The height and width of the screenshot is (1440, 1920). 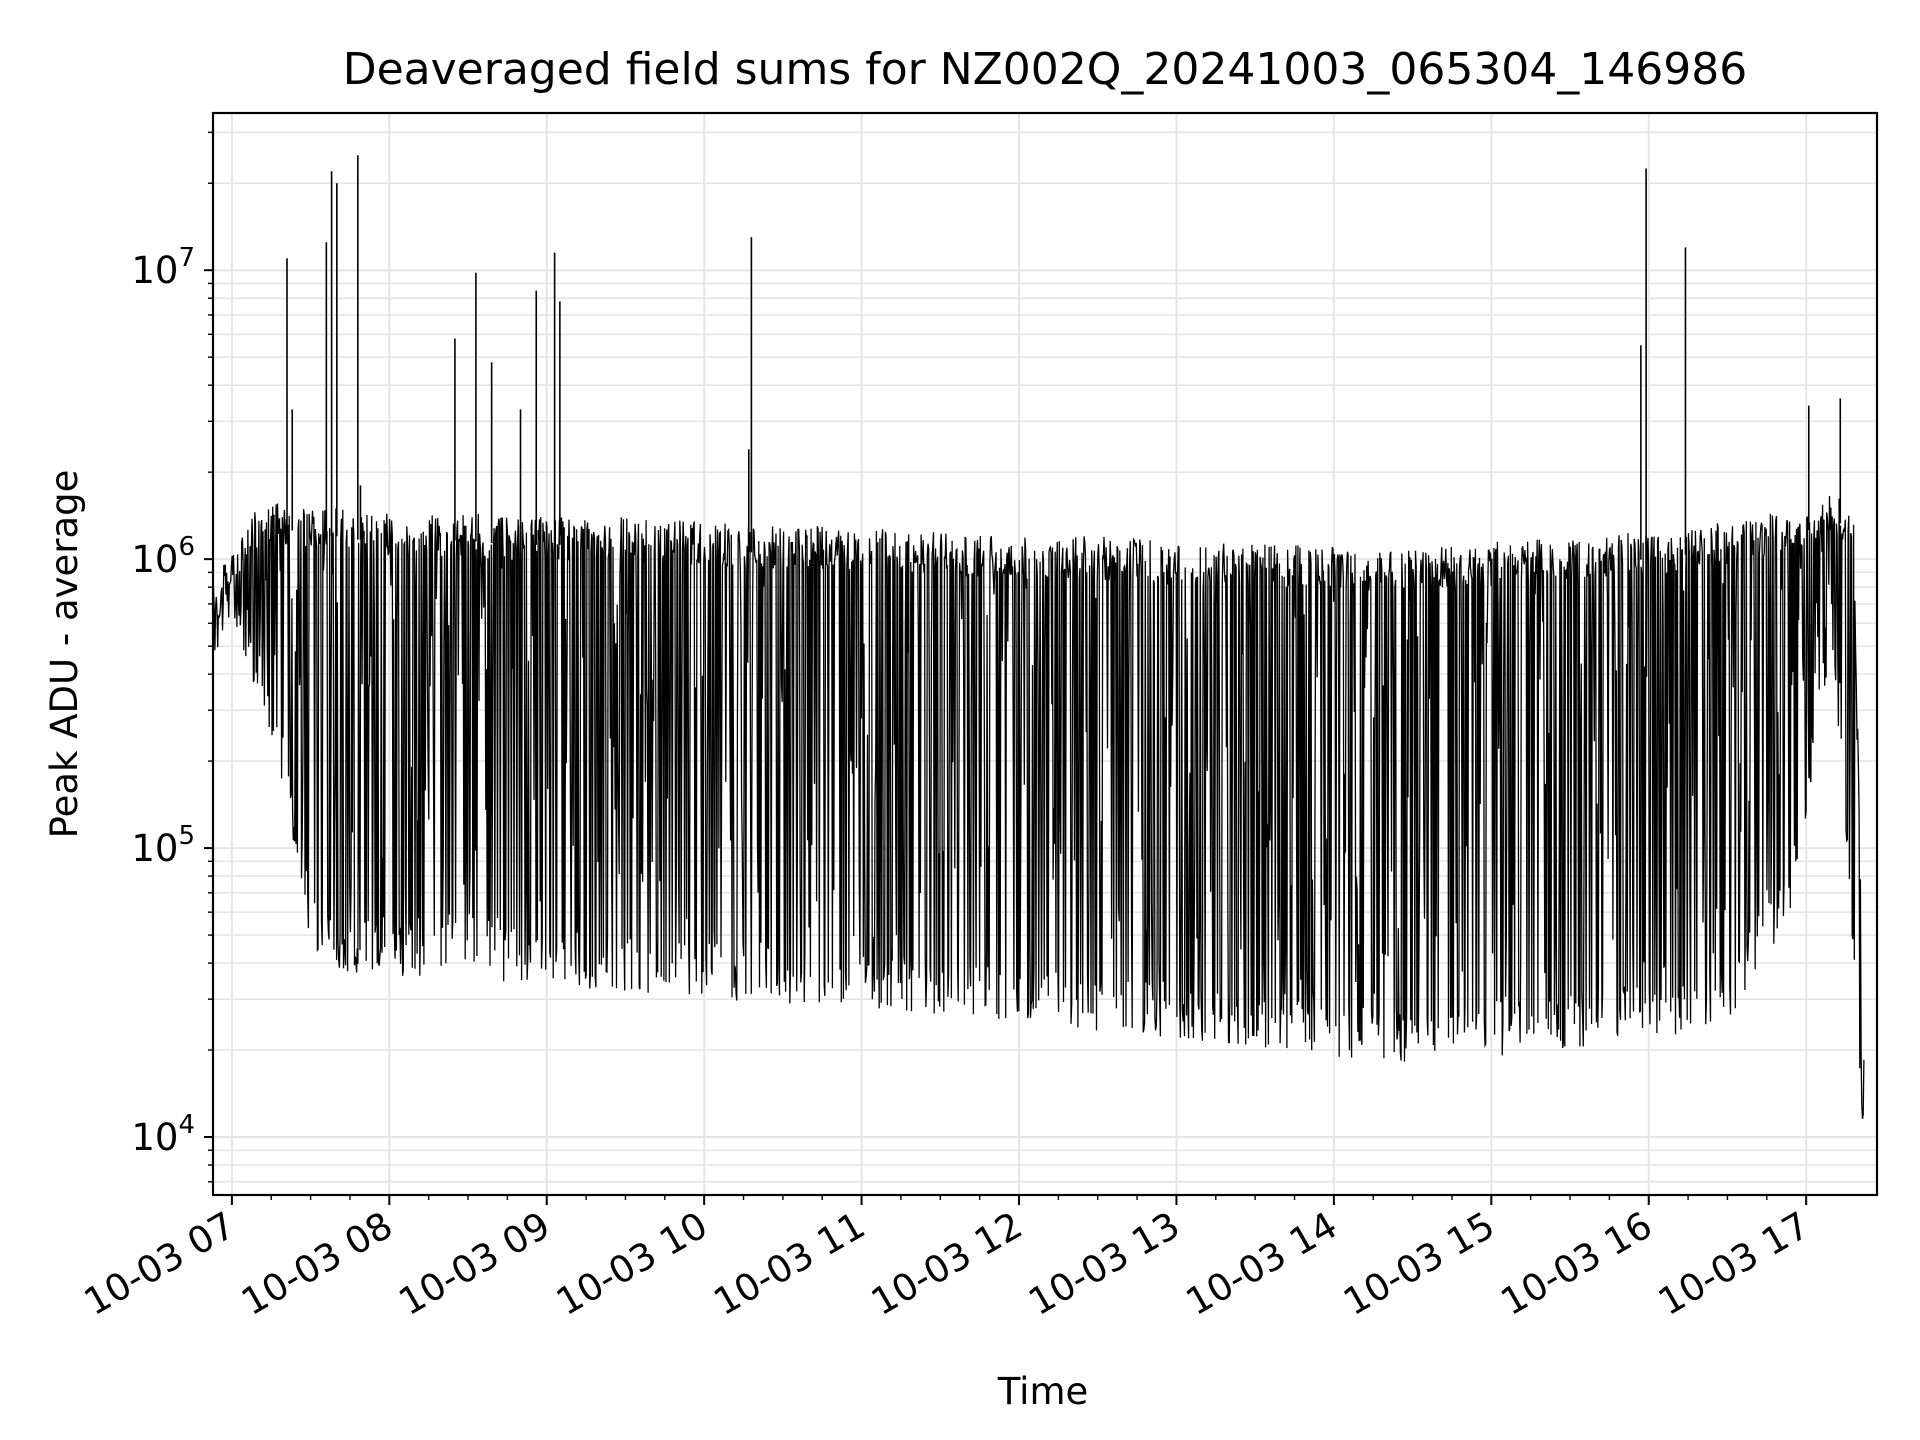 I want to click on y-tick-exponent: 4, so click(x=186, y=1125).